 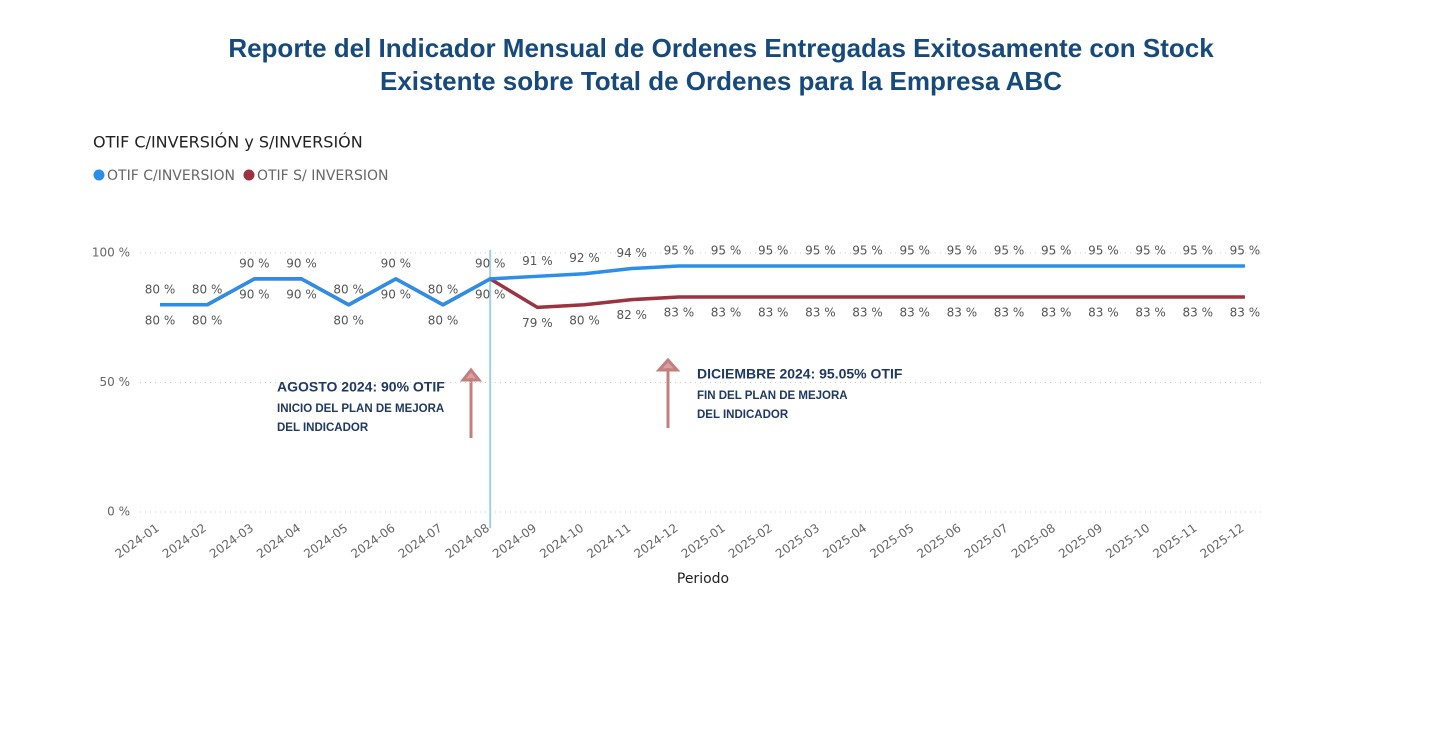 What do you see at coordinates (137, 541) in the screenshot?
I see `x-tick-label: 2024-01` at bounding box center [137, 541].